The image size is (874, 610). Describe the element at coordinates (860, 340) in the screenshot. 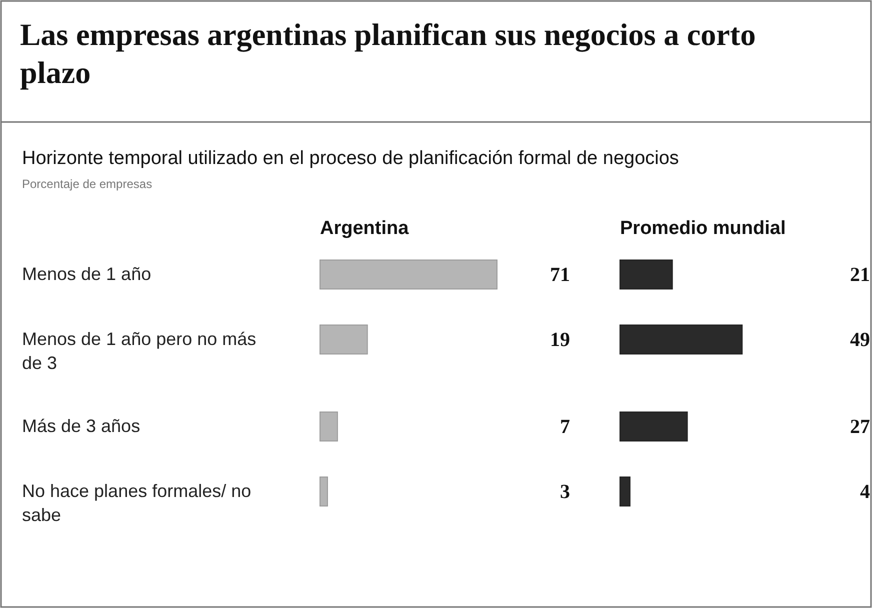

I see `data-label: 49` at that location.